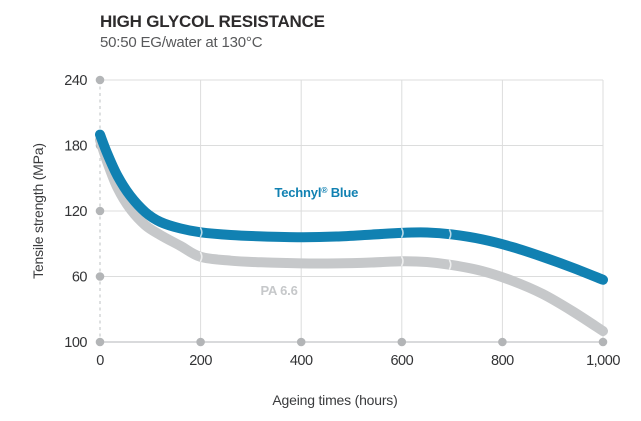 The width and height of the screenshot is (641, 421). What do you see at coordinates (603, 361) in the screenshot?
I see `x-tick-label: 1,000` at bounding box center [603, 361].